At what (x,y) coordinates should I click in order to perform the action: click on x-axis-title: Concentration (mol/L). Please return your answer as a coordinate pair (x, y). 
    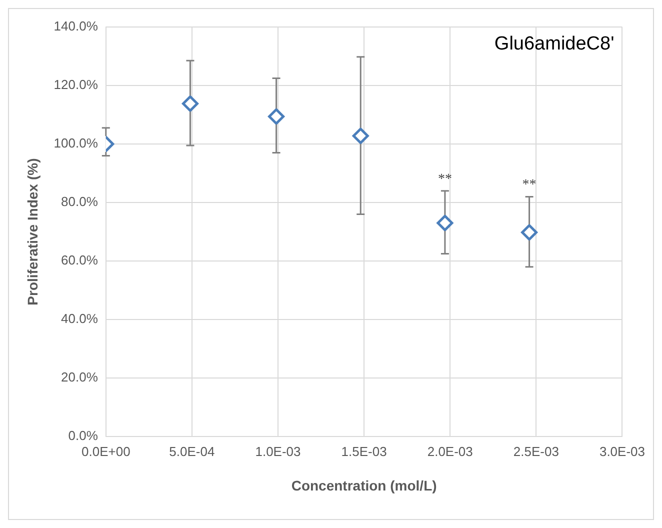
    Looking at the image, I should click on (364, 485).